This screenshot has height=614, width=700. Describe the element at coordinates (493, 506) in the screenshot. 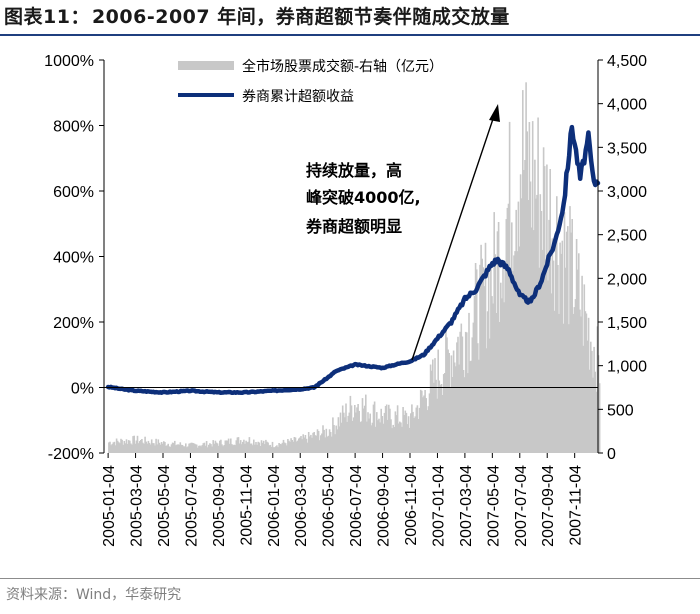

I see `x-tick-label: 2007-05-04` at that location.